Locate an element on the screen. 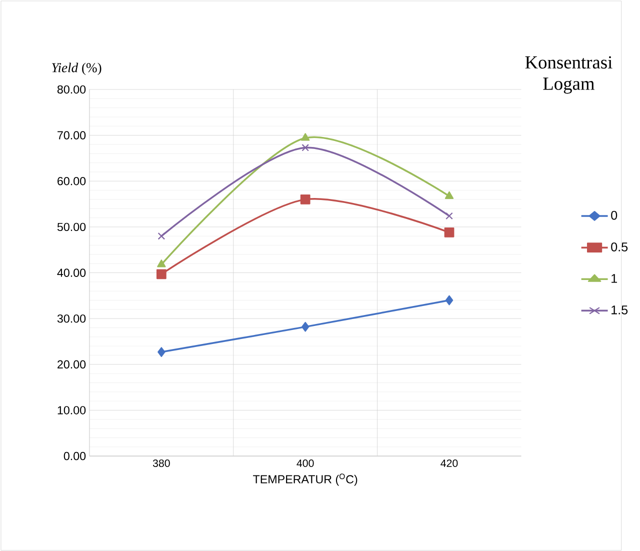 Image resolution: width=640 pixels, height=551 pixels. x-tick-label: 400 is located at coordinates (305, 463).